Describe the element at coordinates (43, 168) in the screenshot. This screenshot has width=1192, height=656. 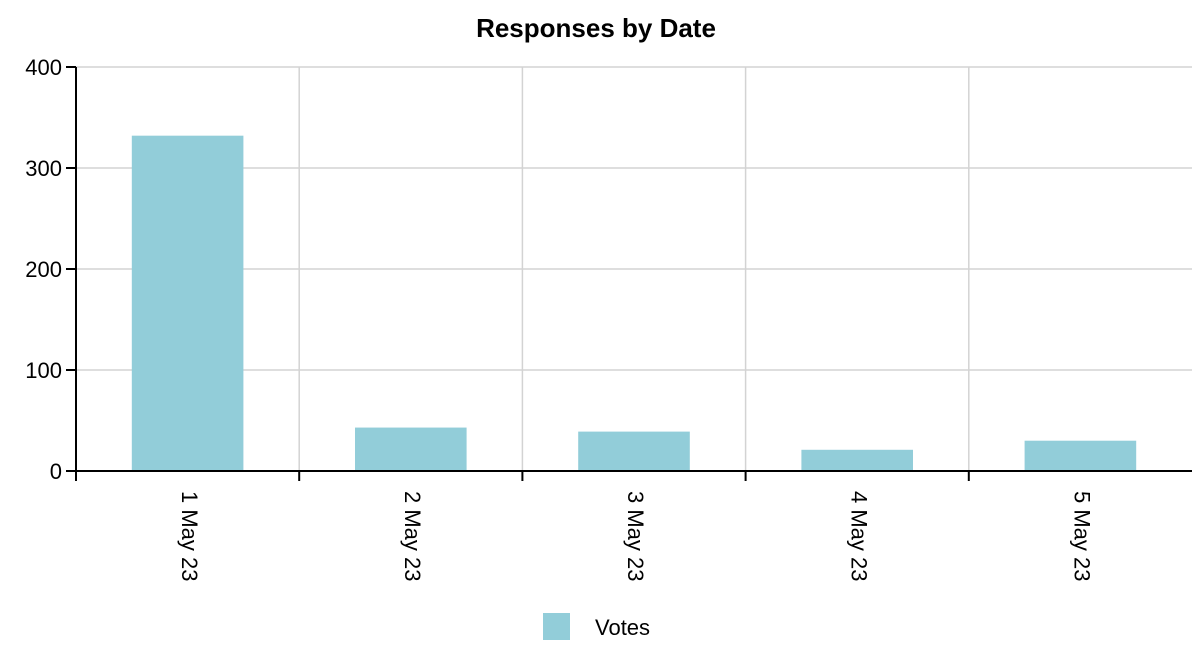
I see `y-tick-label-300: 300` at that location.